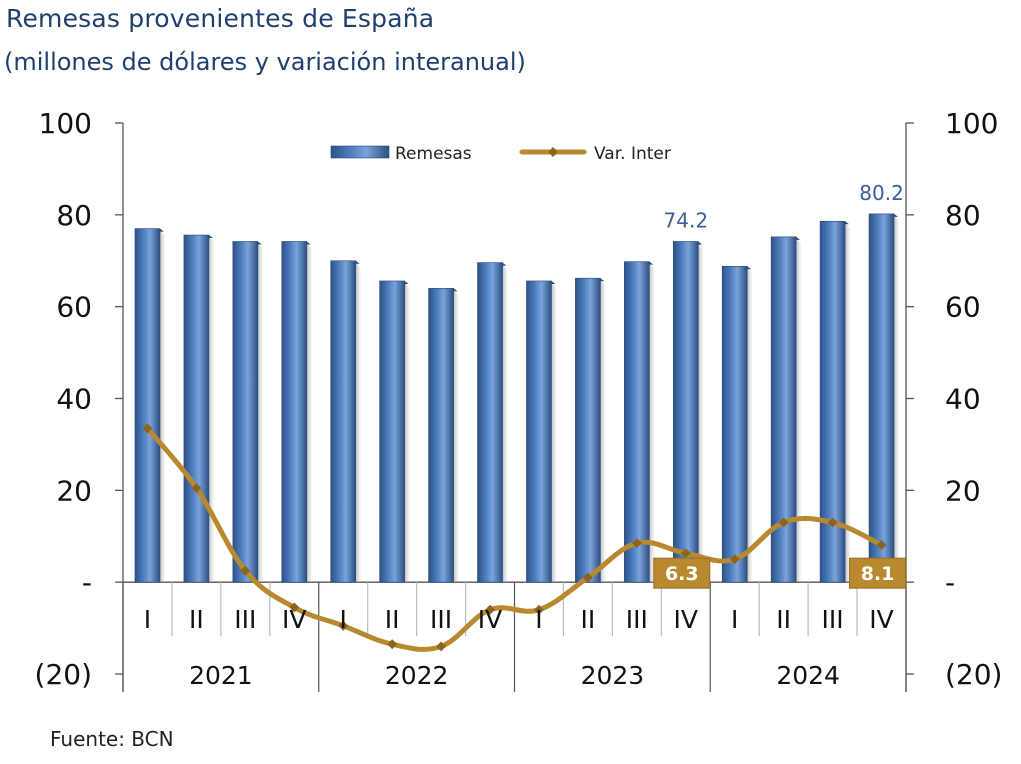 This screenshot has height=764, width=1021. I want to click on left-tick-label: 20, so click(74, 490).